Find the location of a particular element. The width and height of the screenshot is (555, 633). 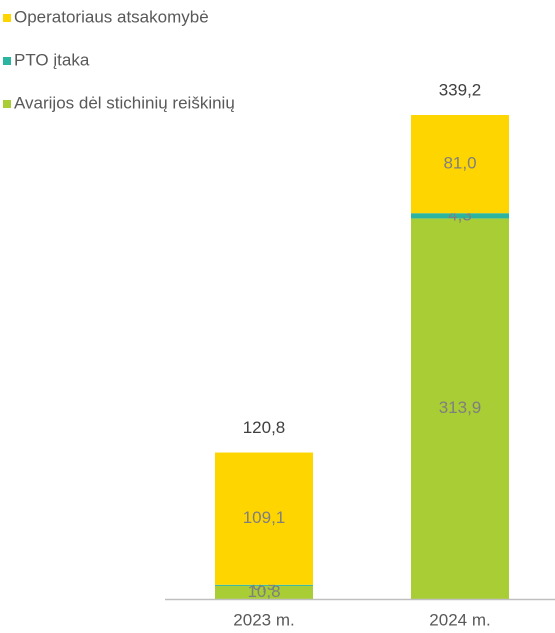

value-label: 109,1 is located at coordinates (264, 517).